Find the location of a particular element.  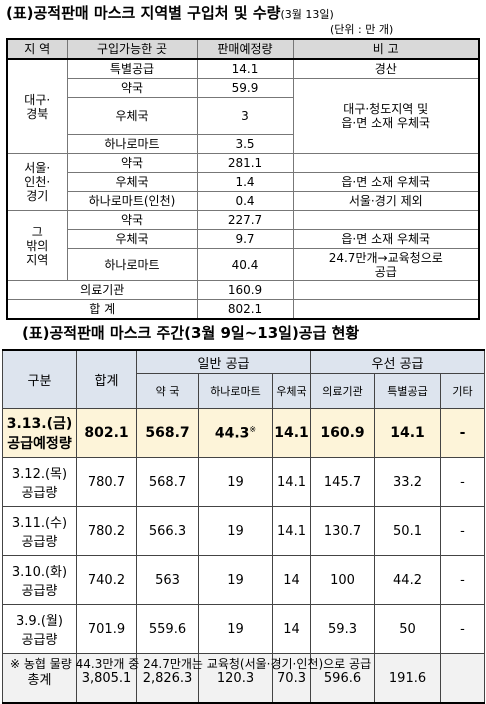

data-row: 3.11.(수) 공급량 780.2 566.3 19 14.1 130.7 50.1- is located at coordinates (244, 531).